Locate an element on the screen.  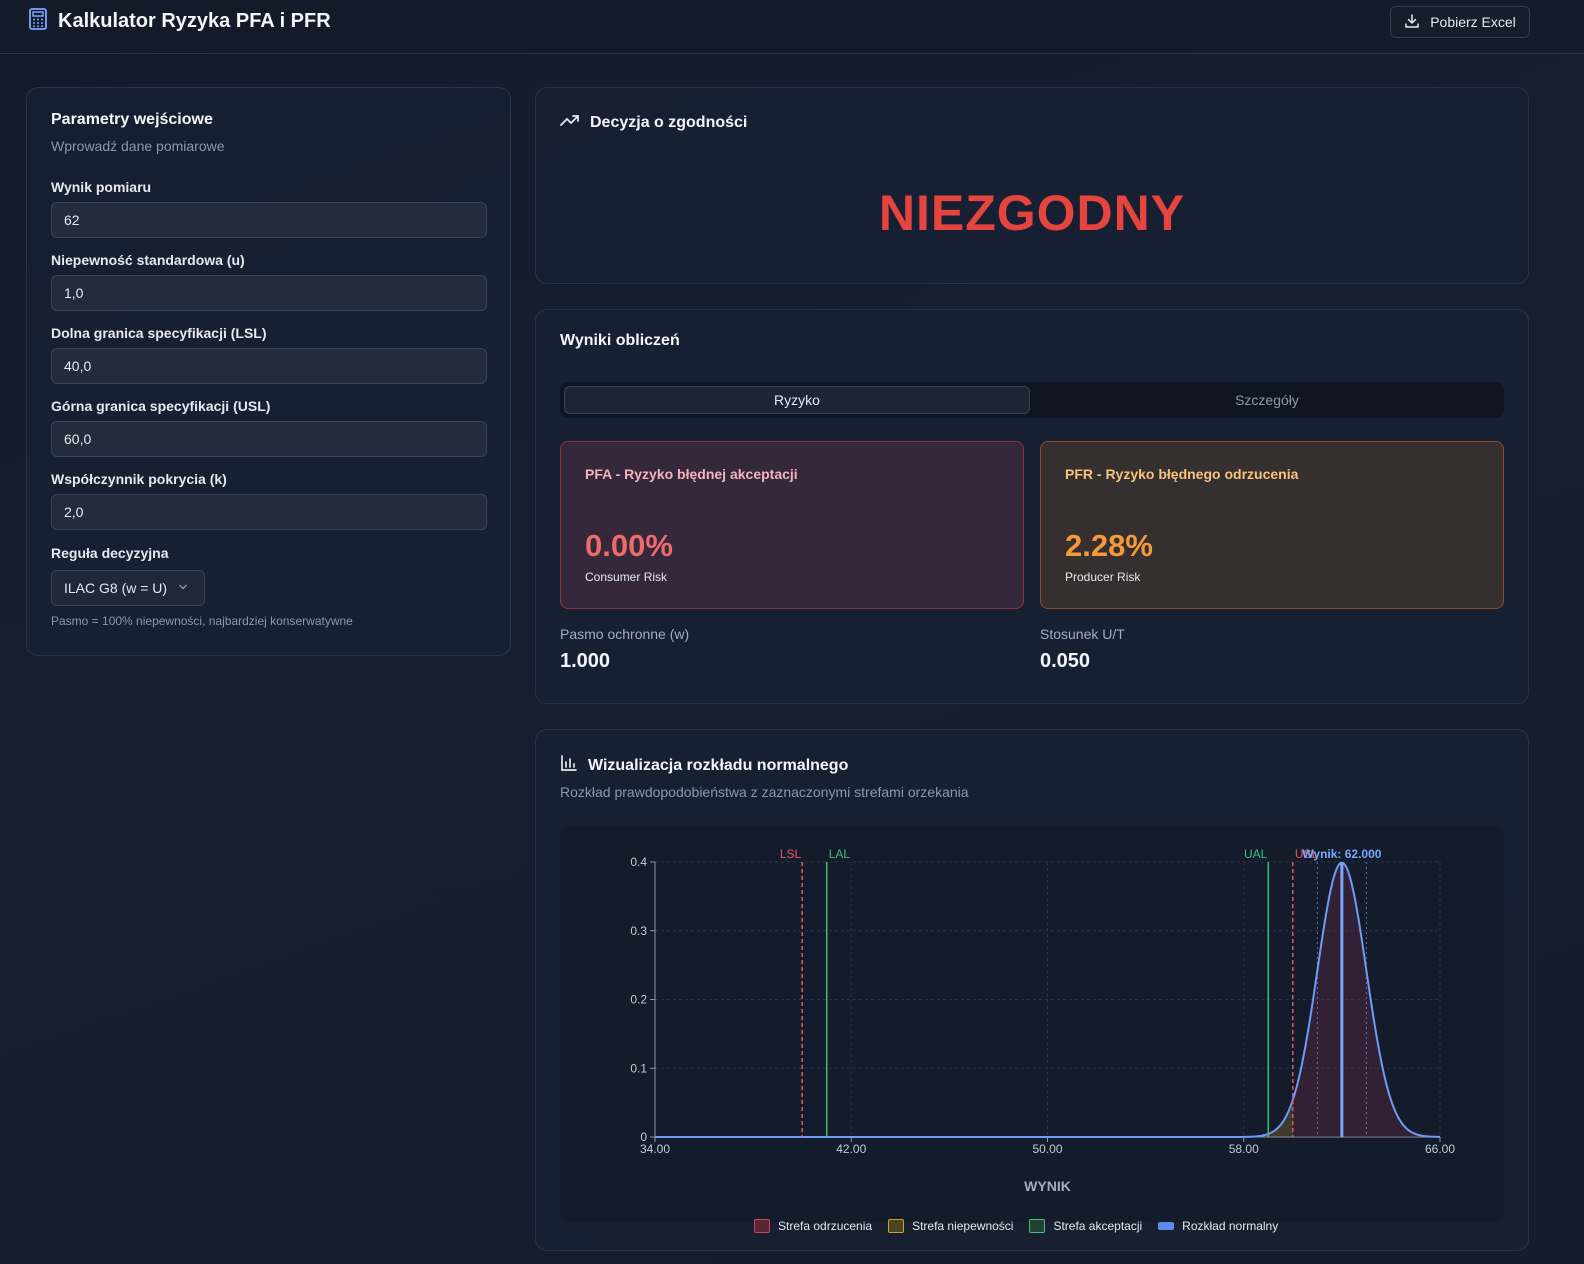
normal-distribution-curve is located at coordinates (1048, 999).